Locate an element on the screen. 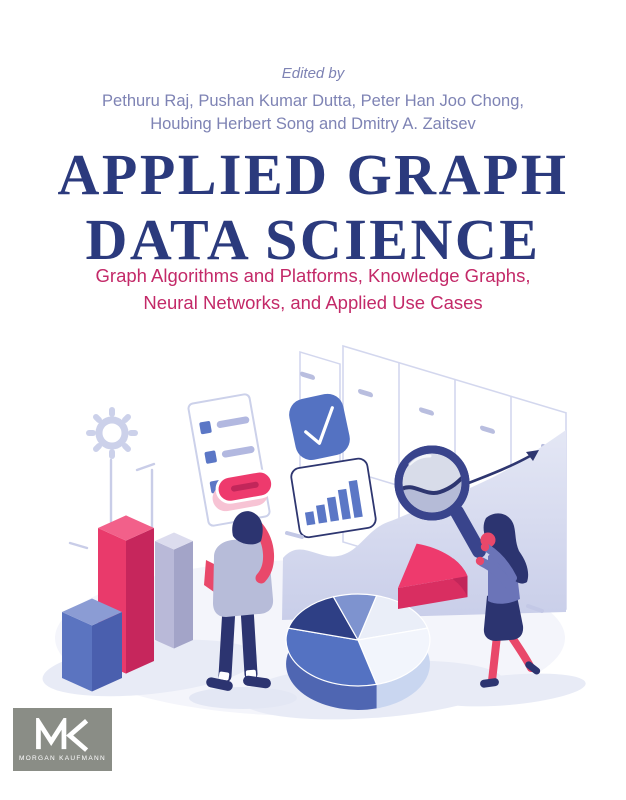 This screenshot has height=800, width=626. gear-icon is located at coordinates (112, 433).